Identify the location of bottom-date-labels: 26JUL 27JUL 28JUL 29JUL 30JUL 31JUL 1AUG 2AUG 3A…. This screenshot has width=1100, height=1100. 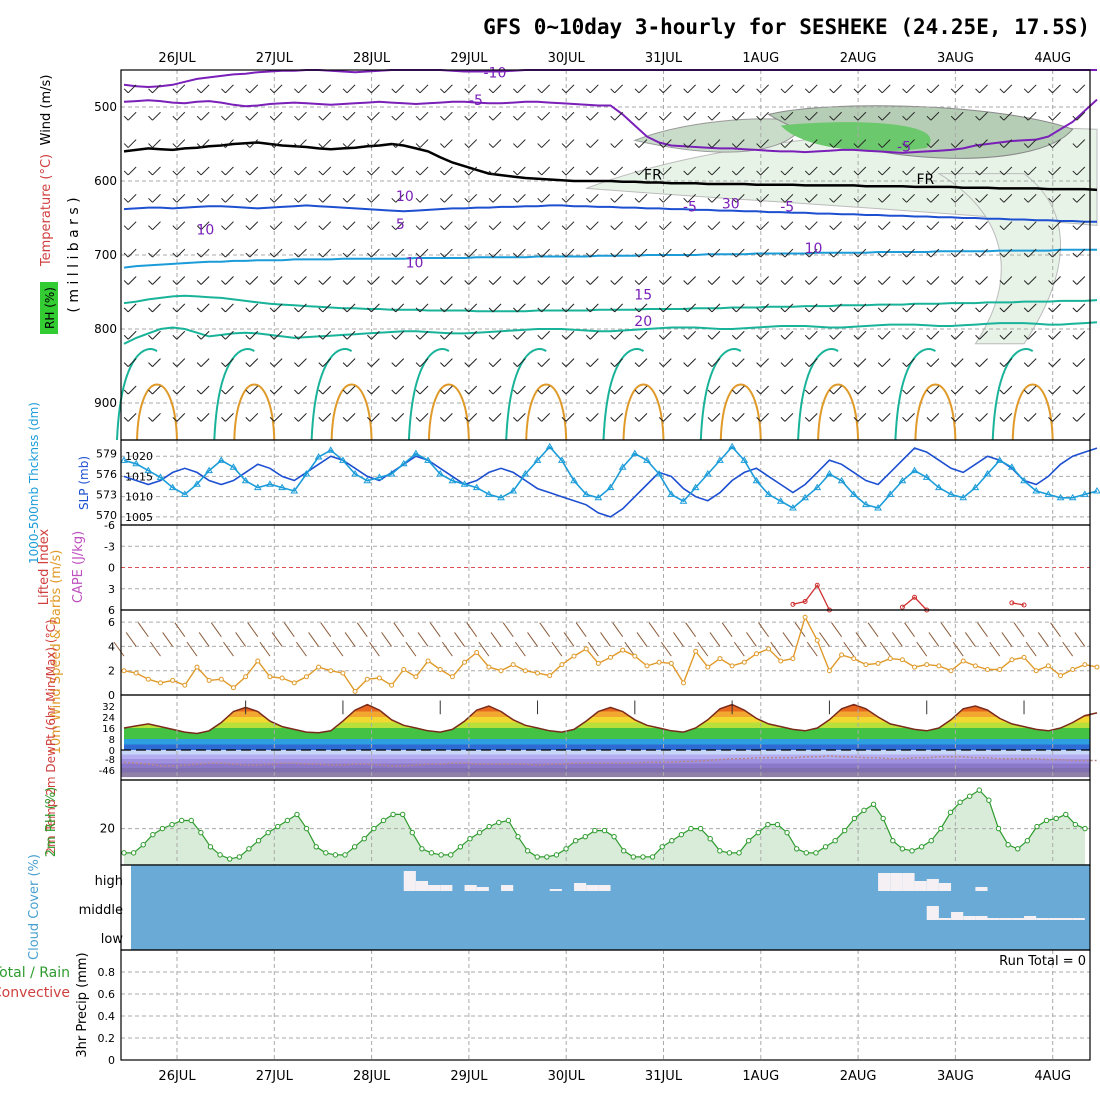
(614, 1076).